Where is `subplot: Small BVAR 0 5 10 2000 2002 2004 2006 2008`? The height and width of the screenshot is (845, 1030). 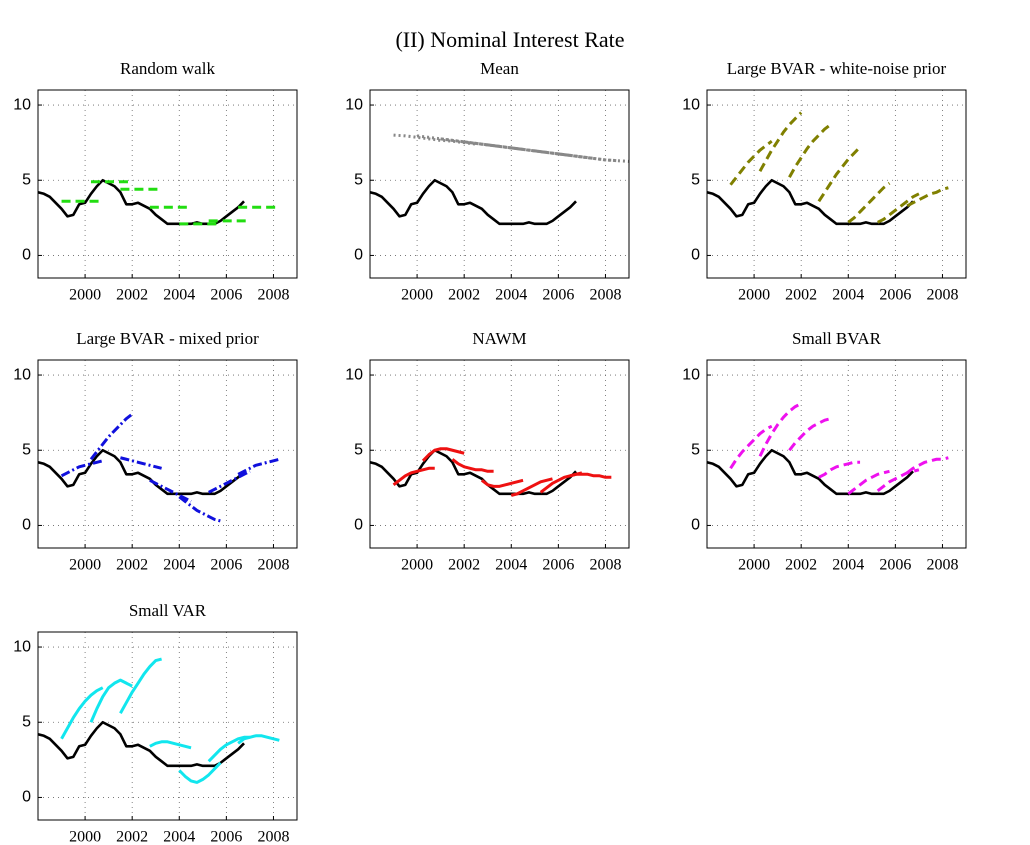 subplot: Small BVAR 0 5 10 2000 2002 2004 2006 2008 is located at coordinates (824, 451).